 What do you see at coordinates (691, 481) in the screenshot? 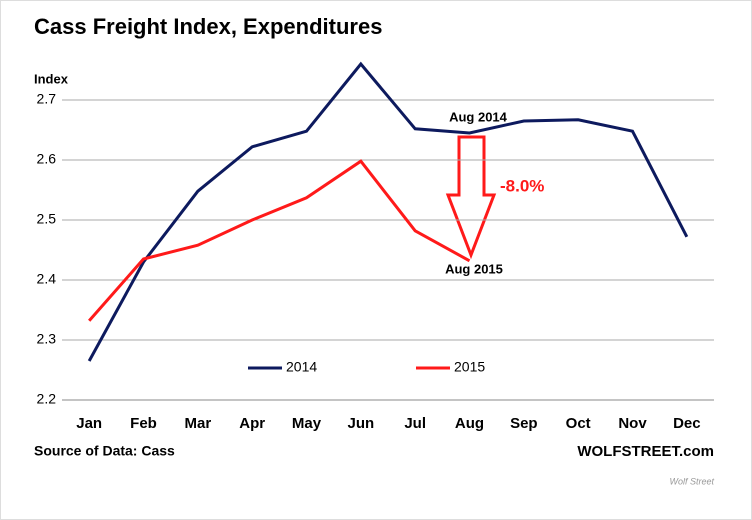
I see `watermark: Wolf Street` at bounding box center [691, 481].